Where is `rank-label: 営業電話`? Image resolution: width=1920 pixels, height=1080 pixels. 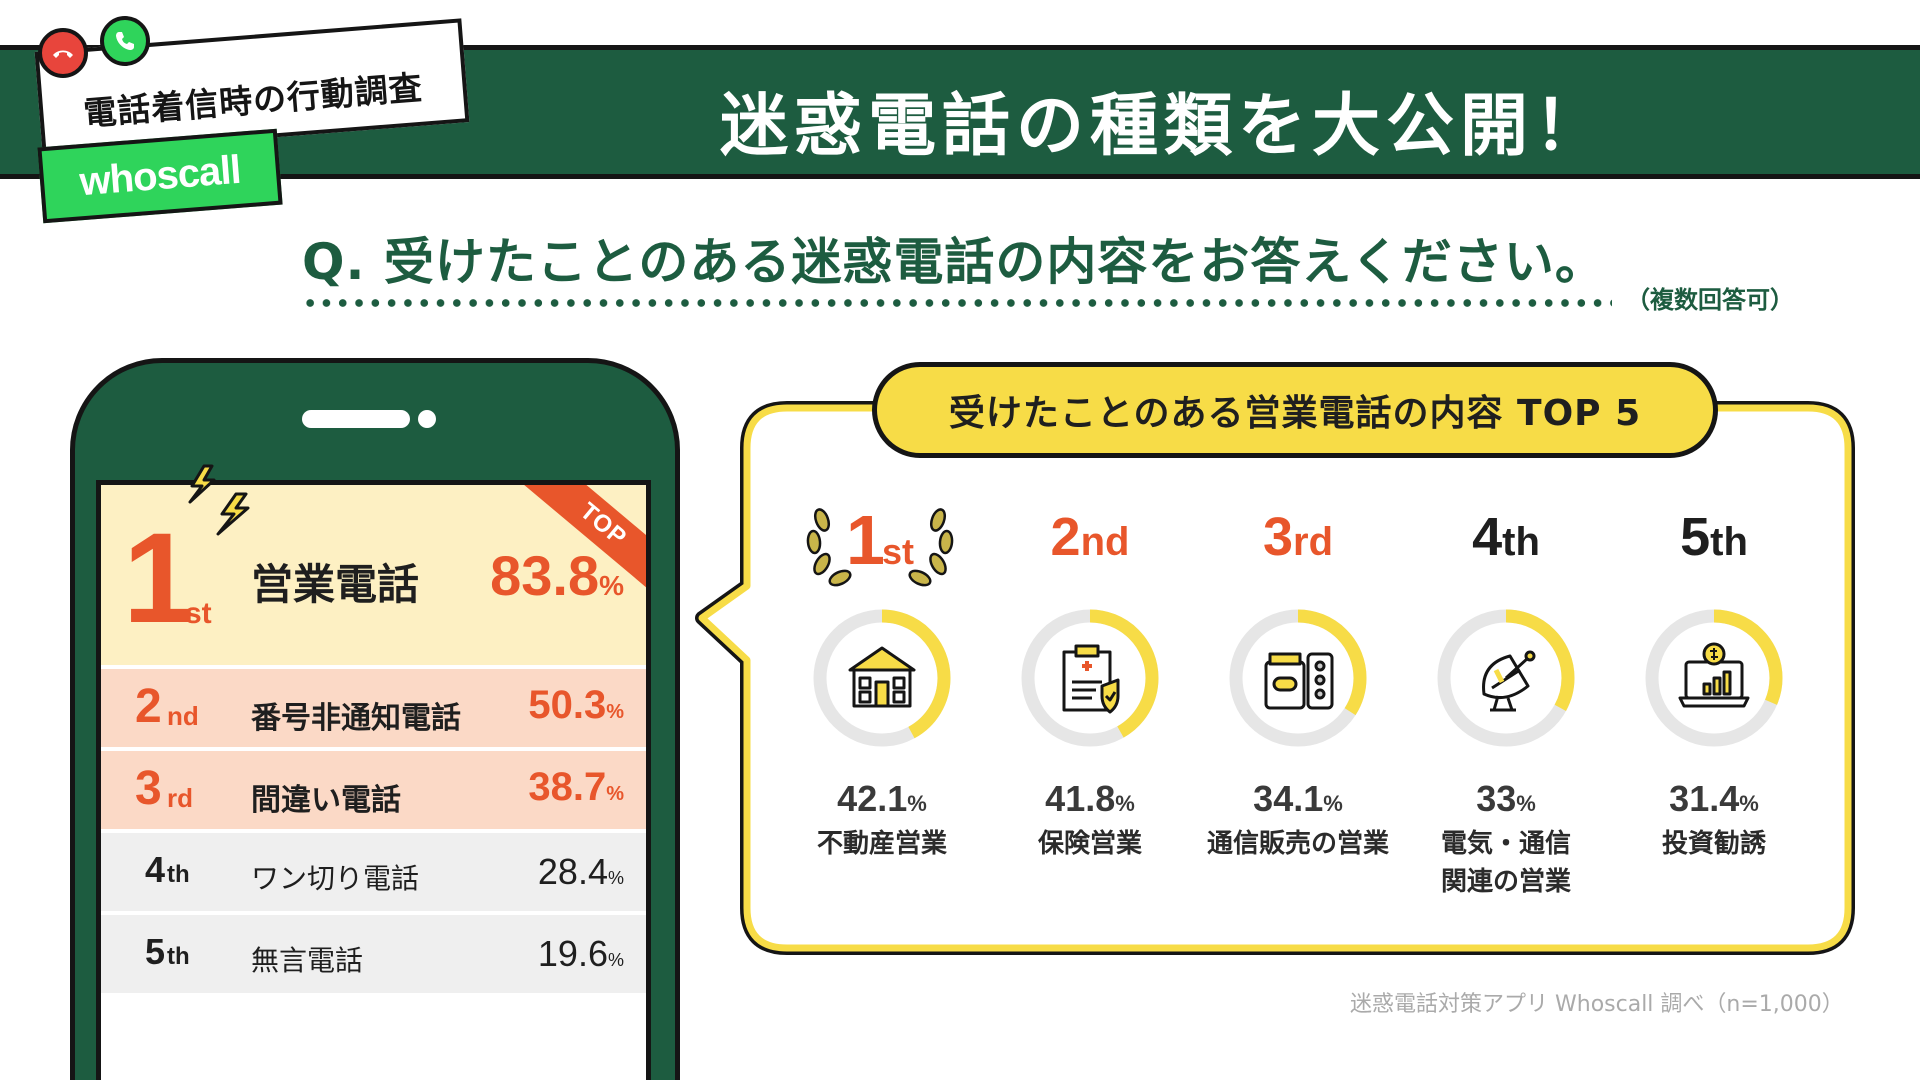 rank-label: 営業電話 is located at coordinates (335, 584).